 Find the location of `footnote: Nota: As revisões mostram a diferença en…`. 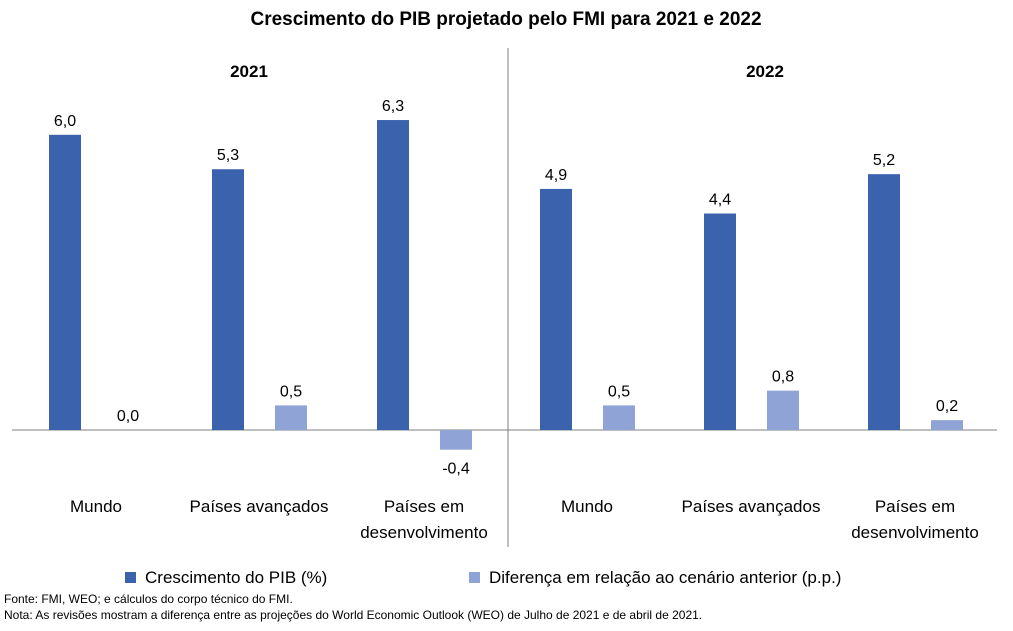

footnote: Nota: As revisões mostram a diferença en… is located at coordinates (353, 615).